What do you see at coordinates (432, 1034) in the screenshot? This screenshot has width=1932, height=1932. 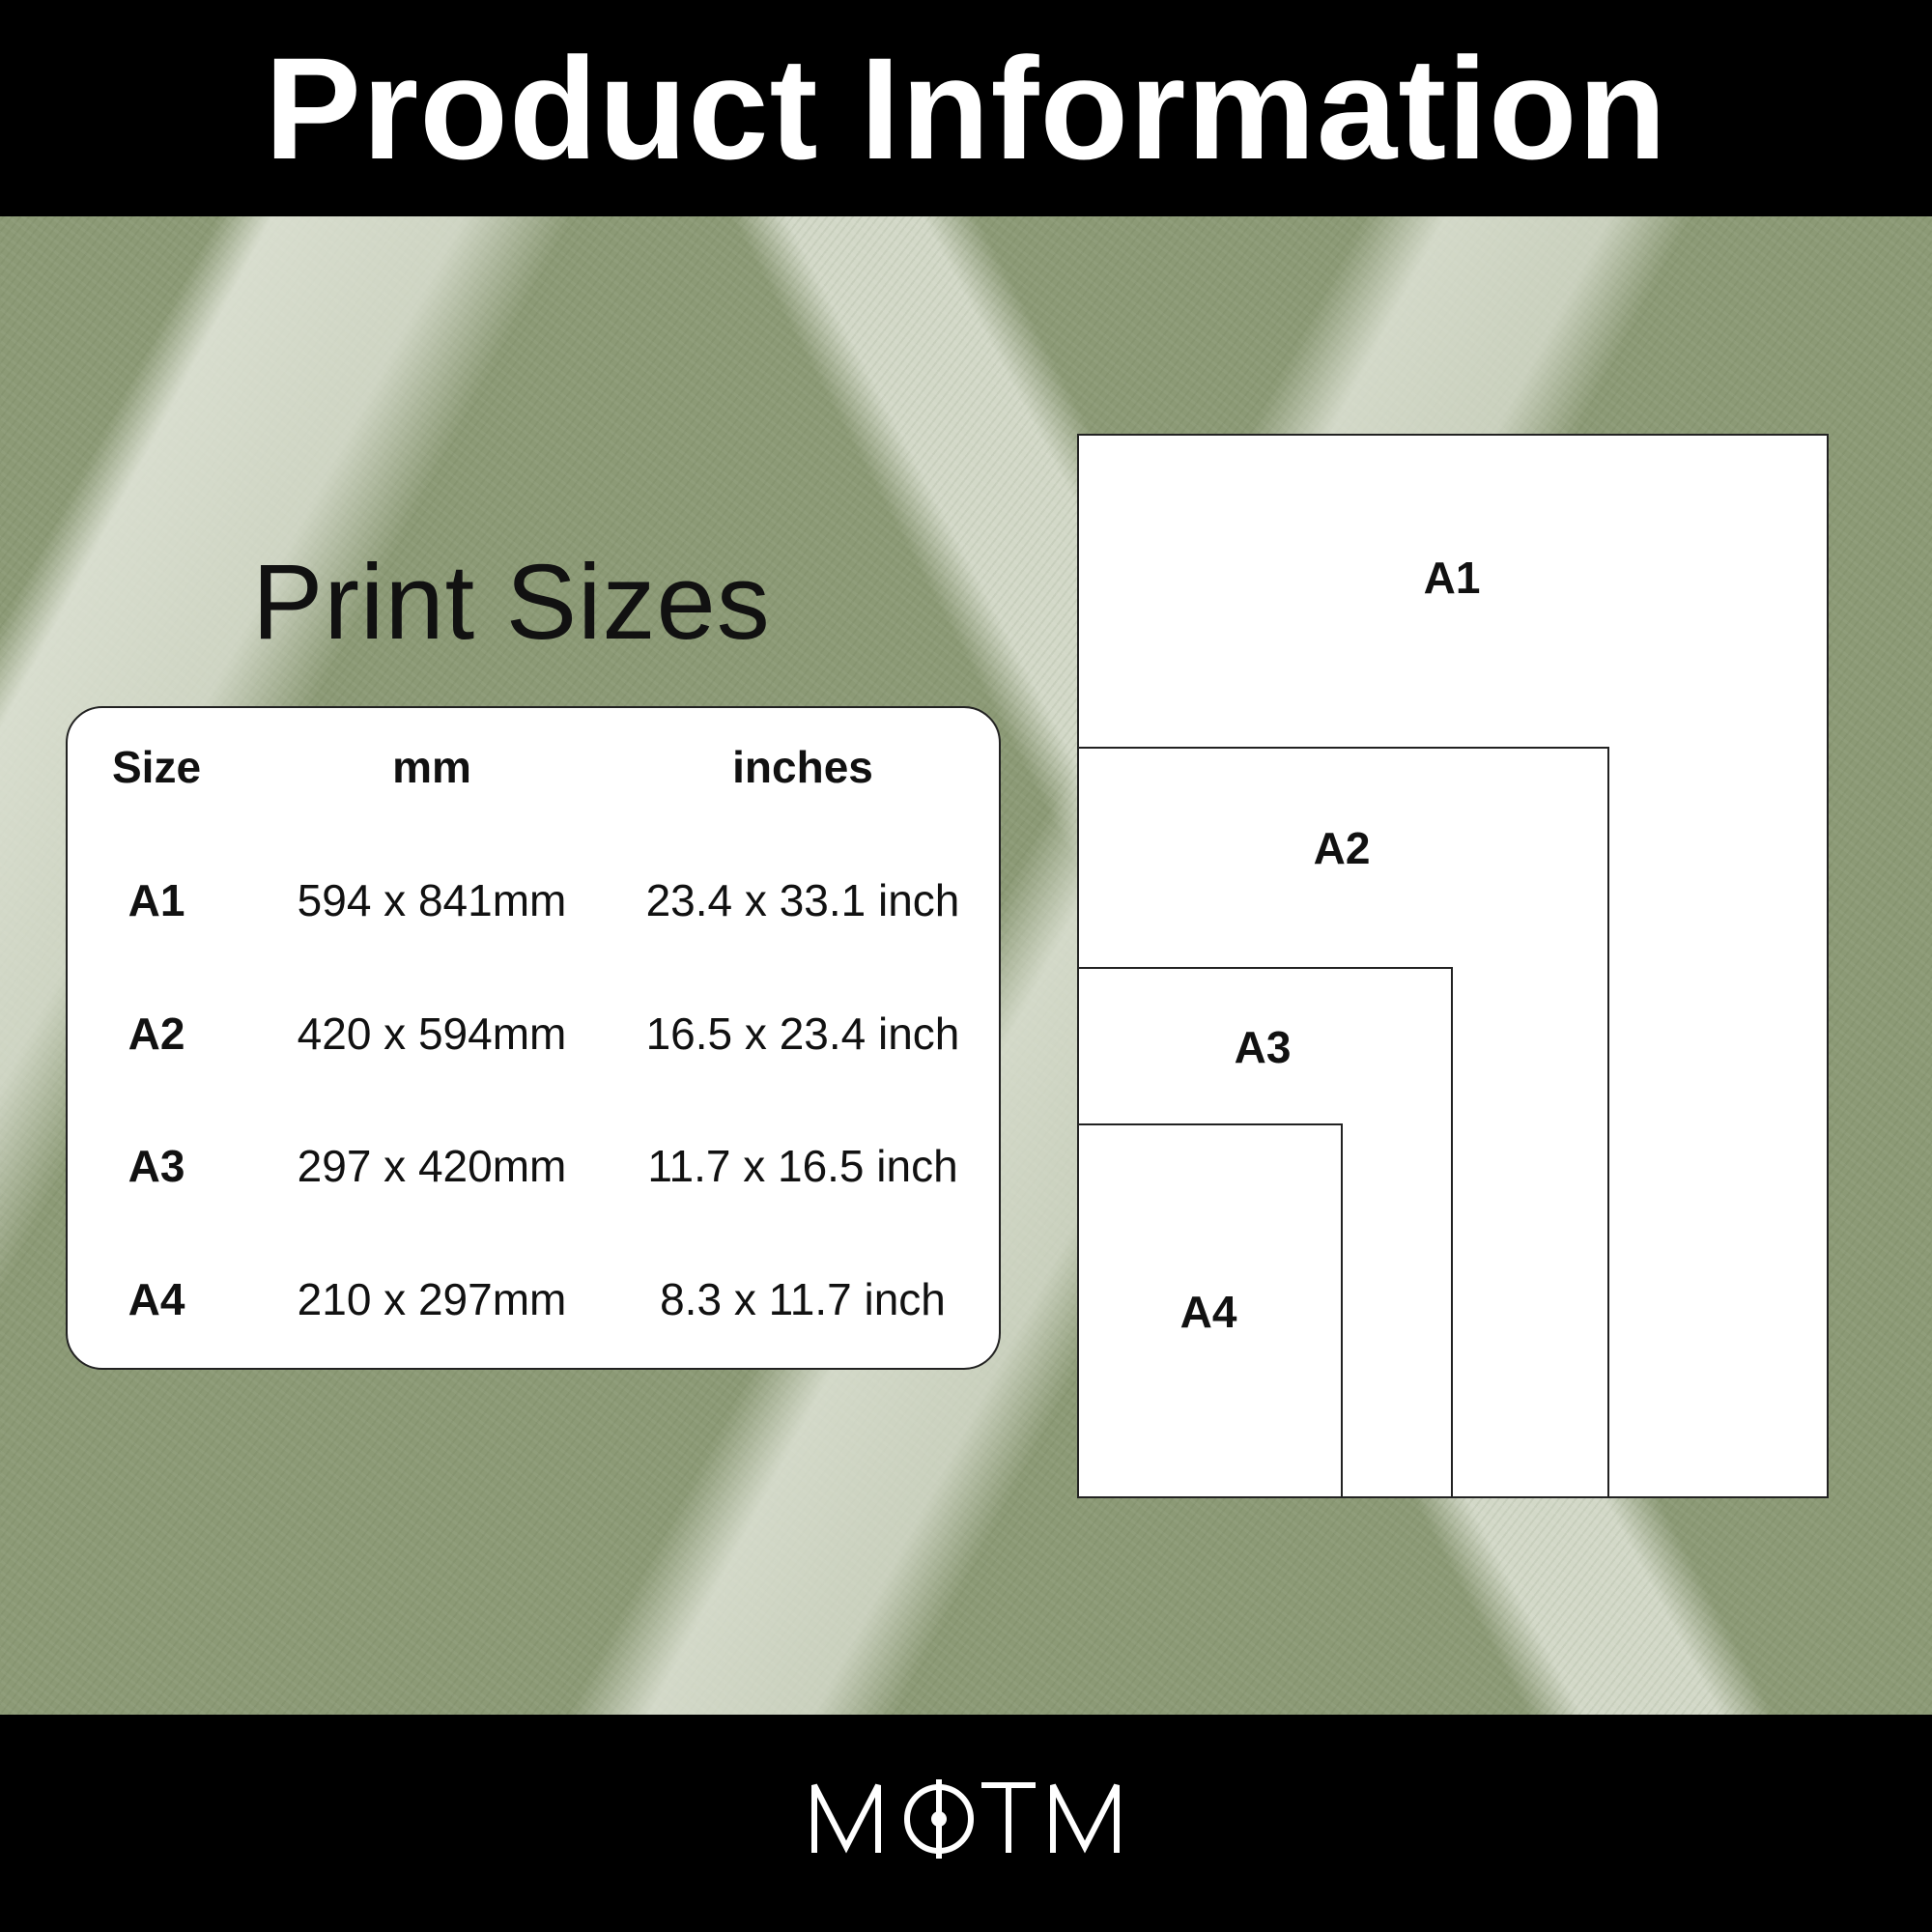 I see `row-mm: 420 x 594mm` at bounding box center [432, 1034].